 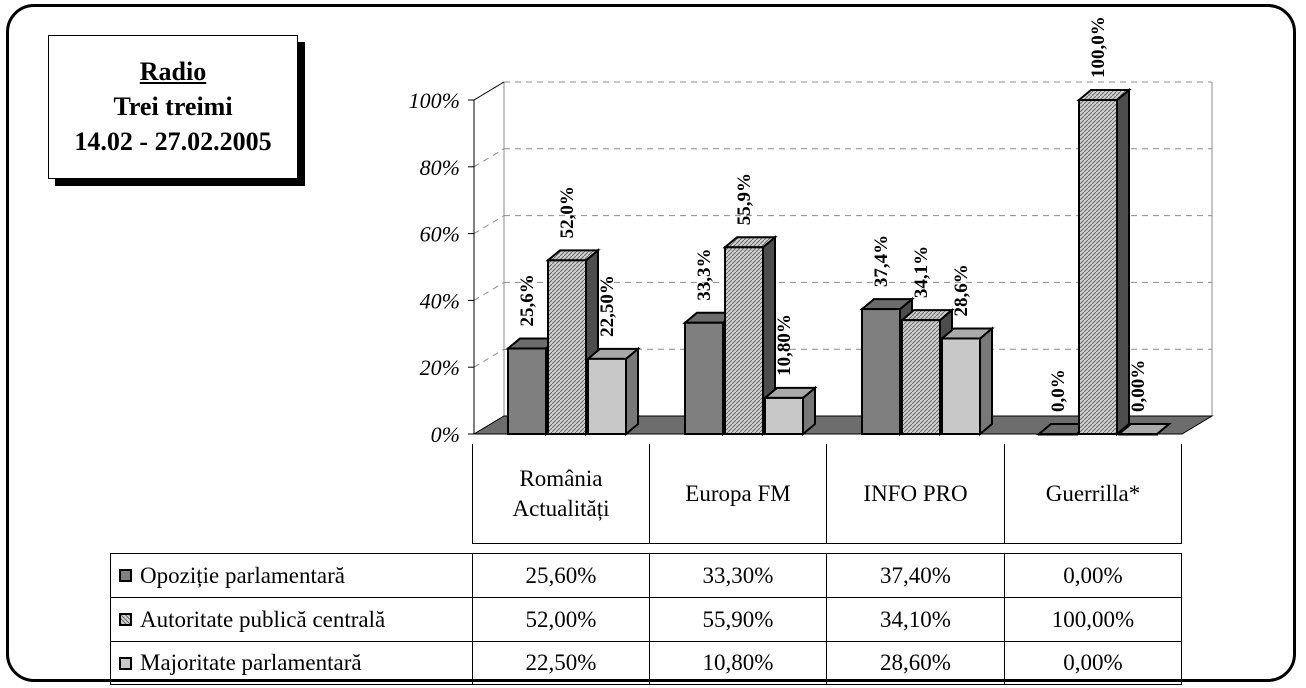 I want to click on table-cell: 100,00%, so click(x=1093, y=619).